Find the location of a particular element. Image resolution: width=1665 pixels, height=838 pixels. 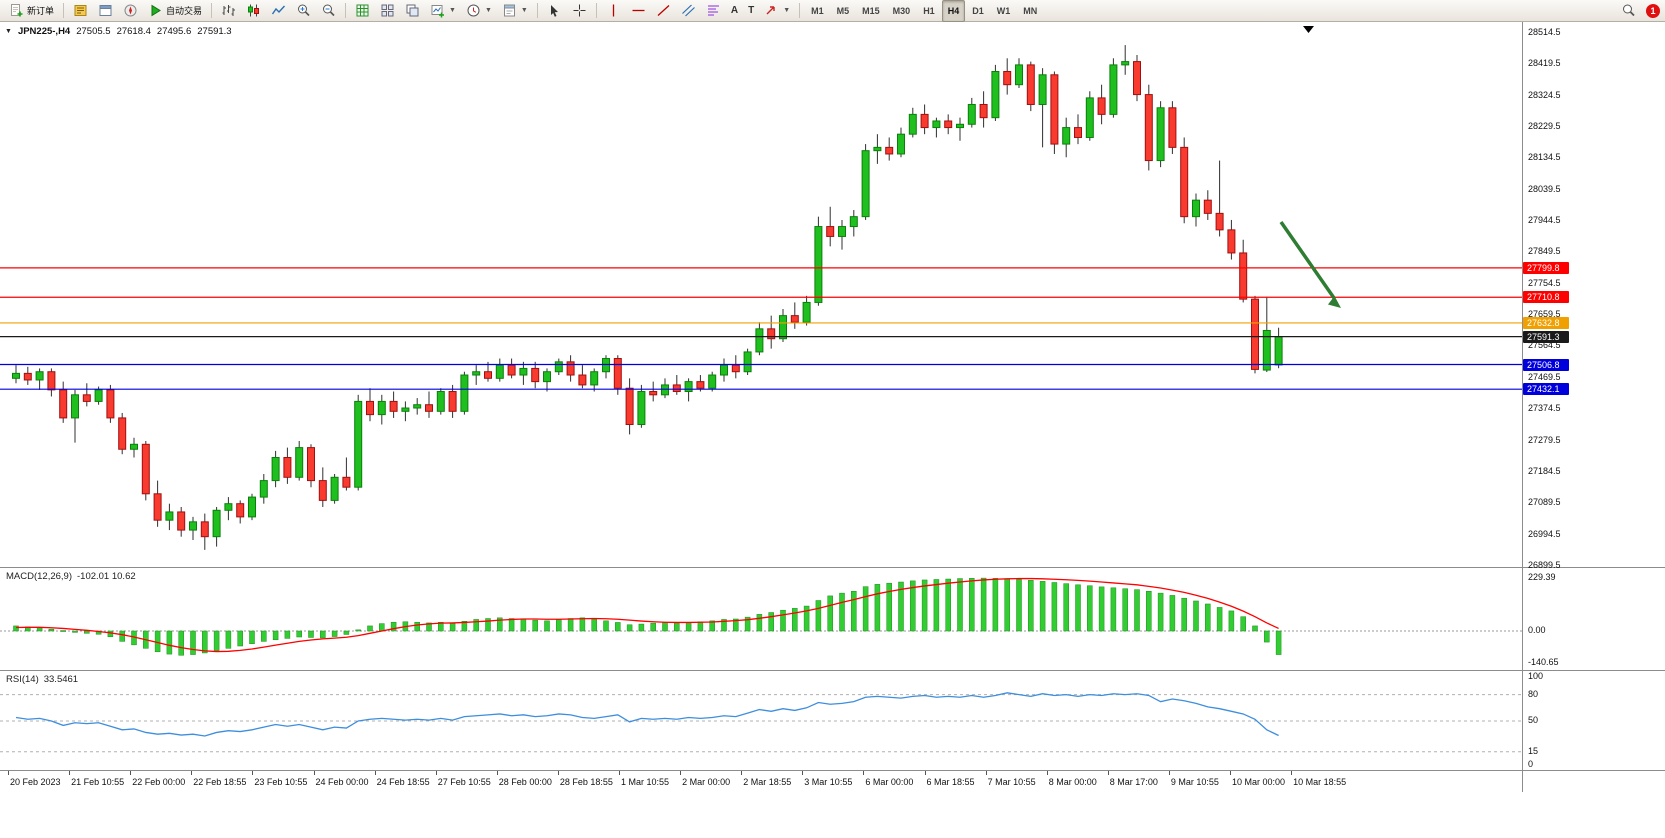

macd-values: -102.01 10.62 is located at coordinates (106, 576).